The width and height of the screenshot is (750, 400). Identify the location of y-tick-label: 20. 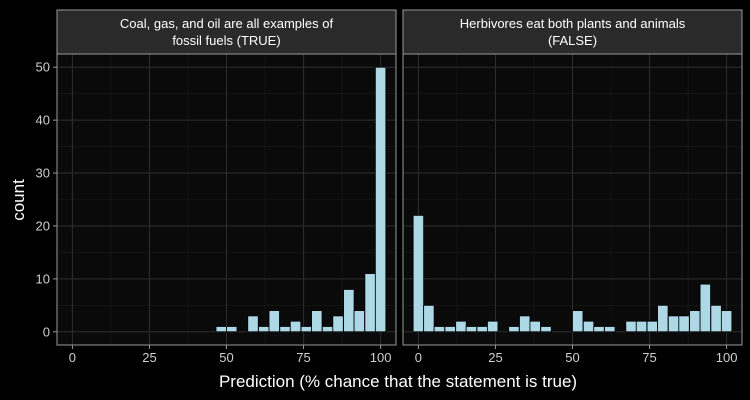
(43, 225).